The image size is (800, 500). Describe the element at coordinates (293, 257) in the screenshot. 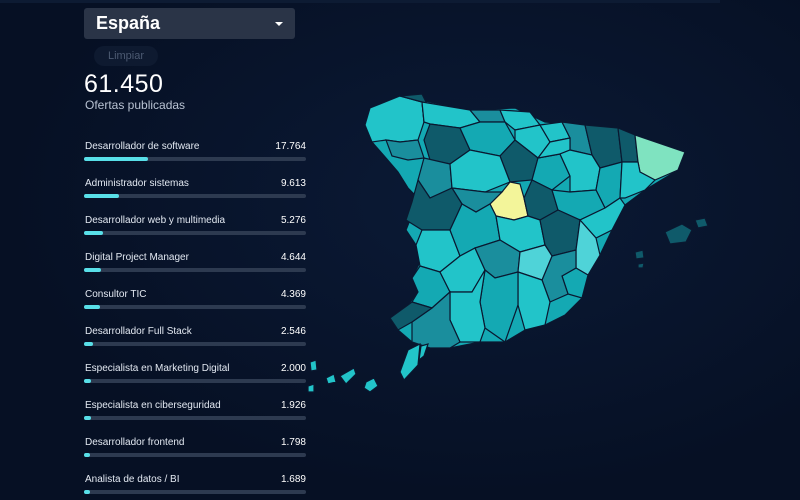

I see `job-count: 4.644` at that location.